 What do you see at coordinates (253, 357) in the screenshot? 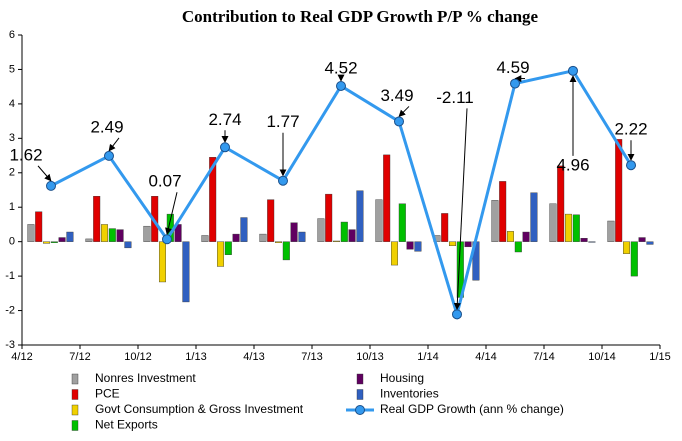
I see `x-tick-label: 4/13` at bounding box center [253, 357].